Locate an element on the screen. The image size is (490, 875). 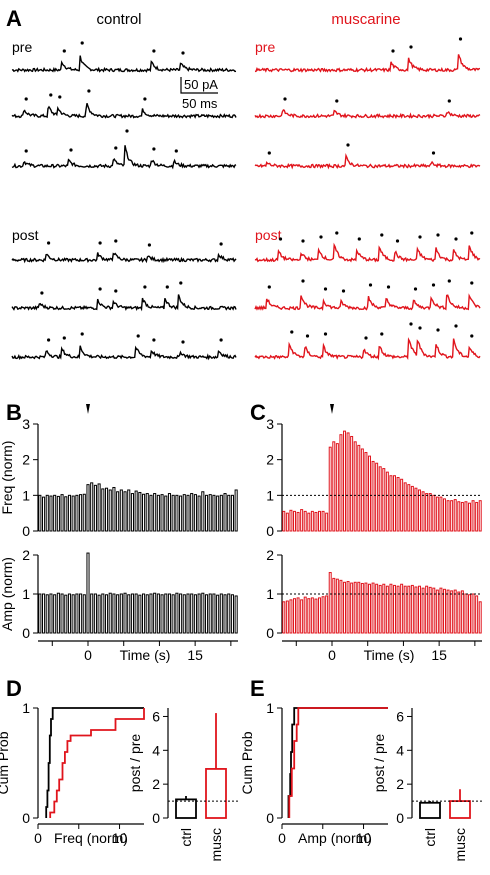
scale-time-label: 50 ms is located at coordinates (200, 103).